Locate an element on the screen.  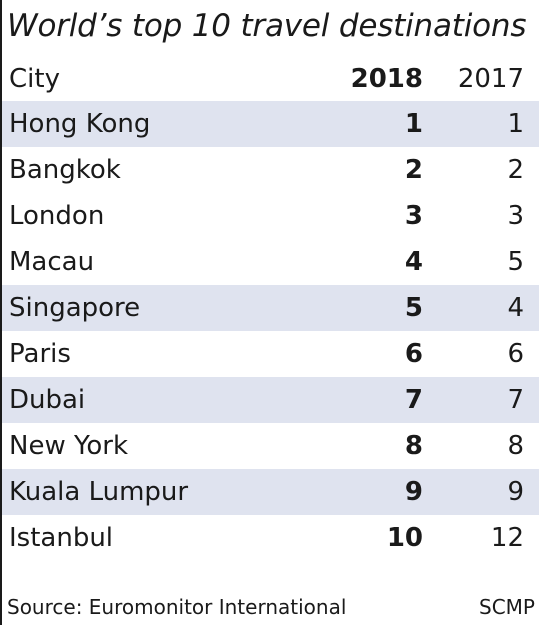
rank-2017: 8 is located at coordinates (515, 446).